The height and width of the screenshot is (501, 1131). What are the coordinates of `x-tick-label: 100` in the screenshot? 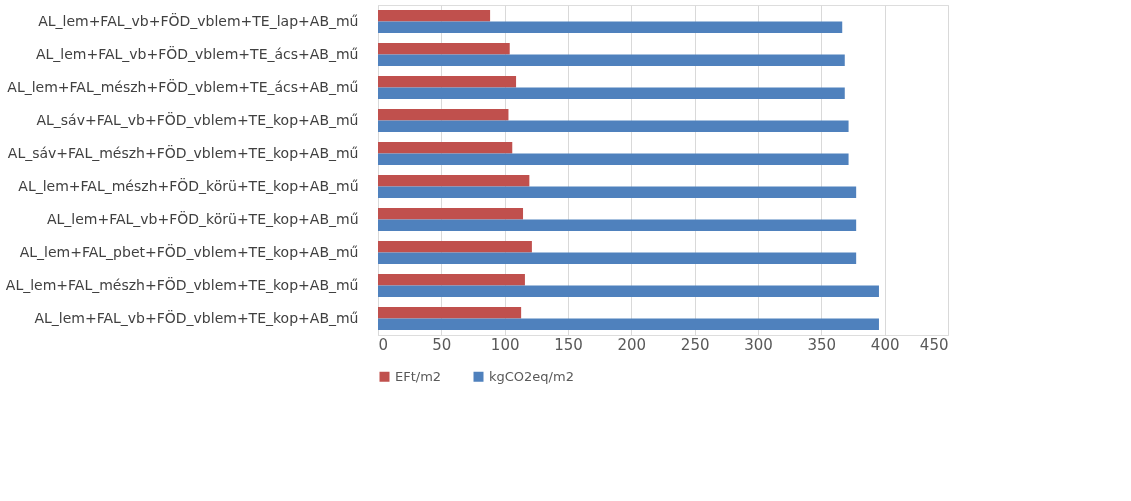 It's located at (505, 344).